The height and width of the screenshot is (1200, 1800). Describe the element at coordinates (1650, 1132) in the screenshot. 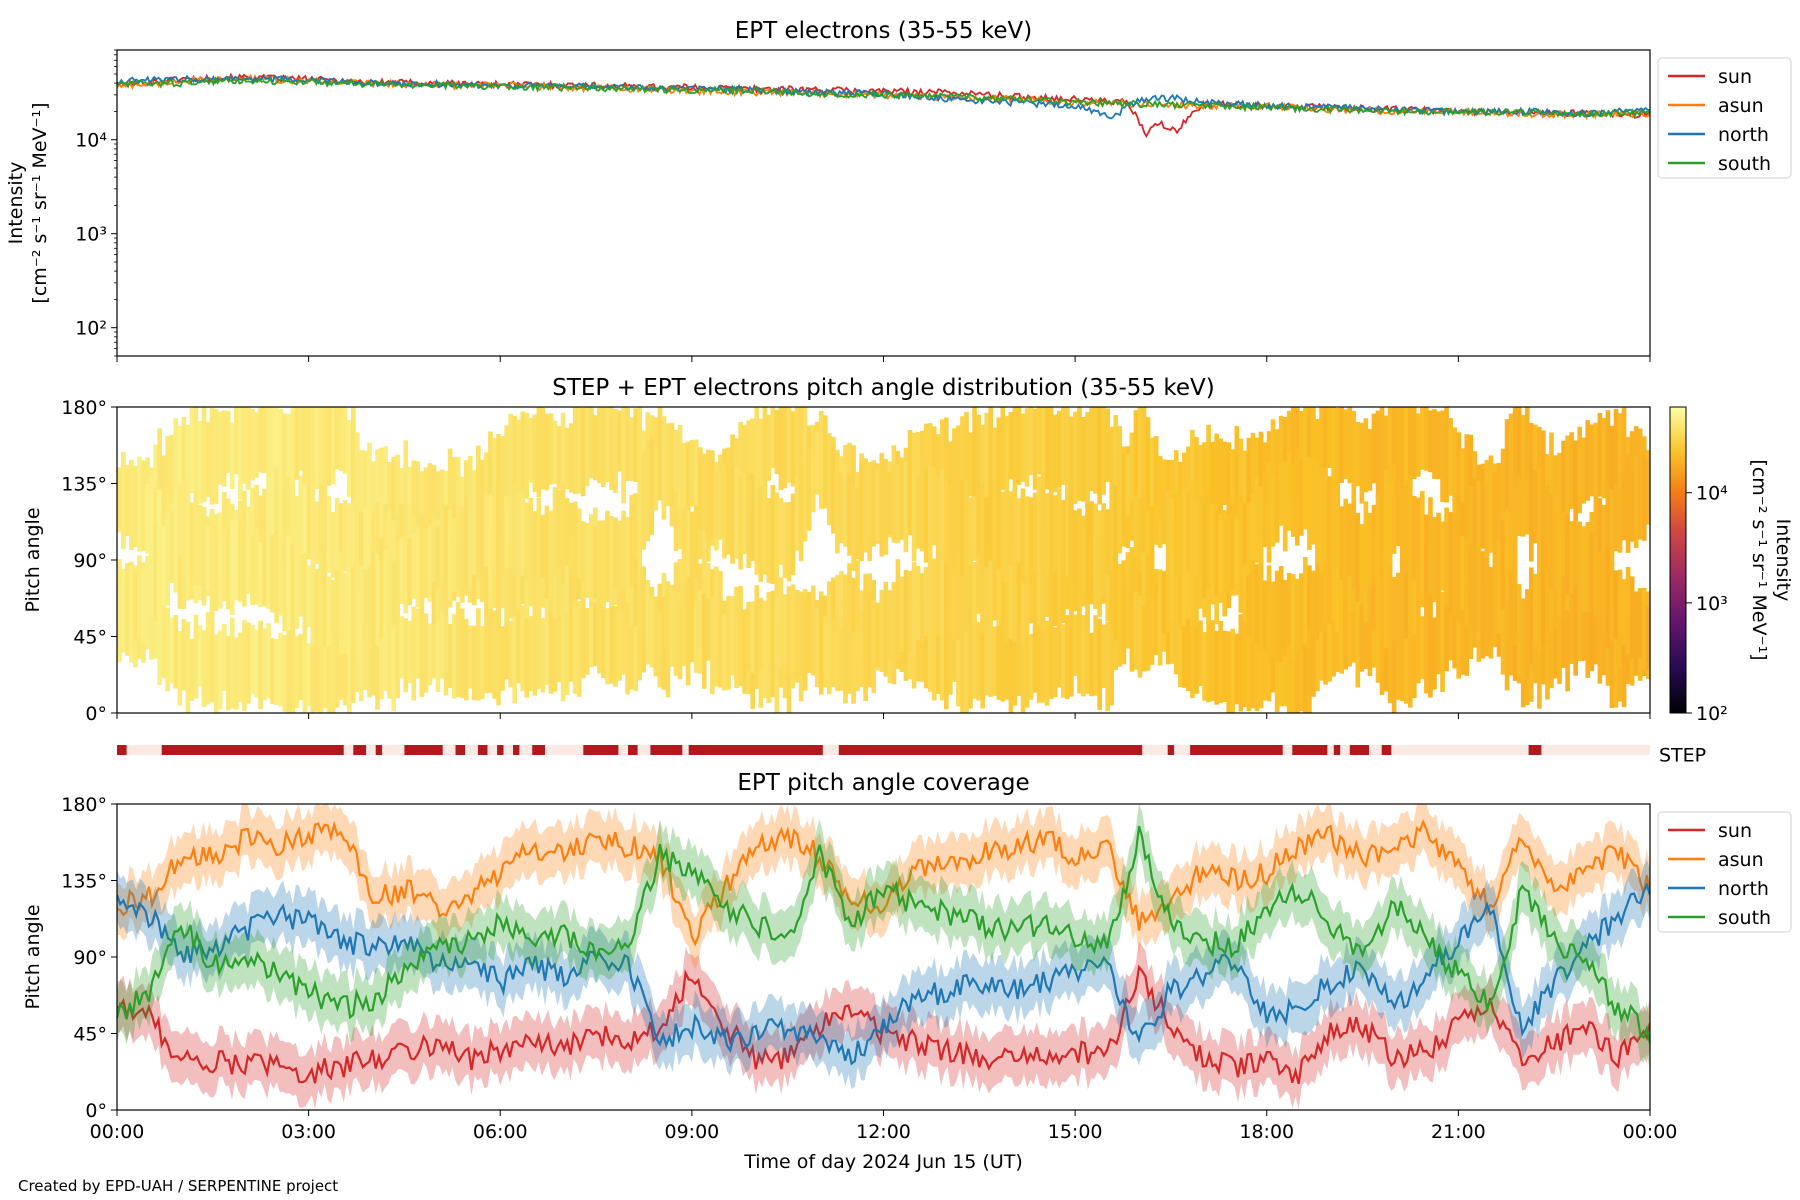

I see `panel4-xtick-label: 00:00` at that location.